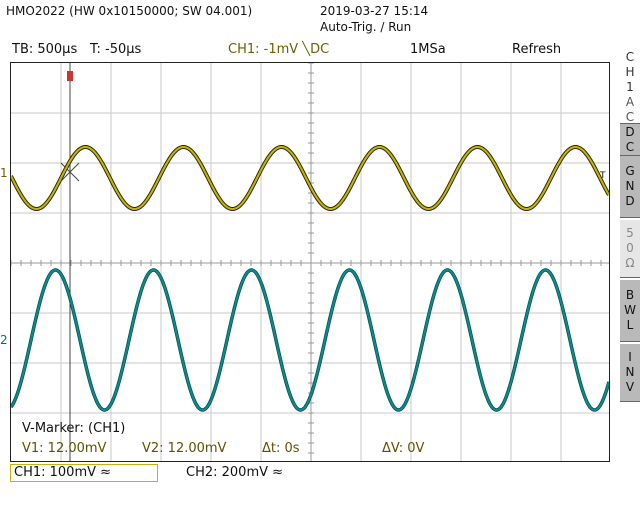  What do you see at coordinates (403, 448) in the screenshot?
I see `delta-v-readout: ΔV: 0V` at bounding box center [403, 448].